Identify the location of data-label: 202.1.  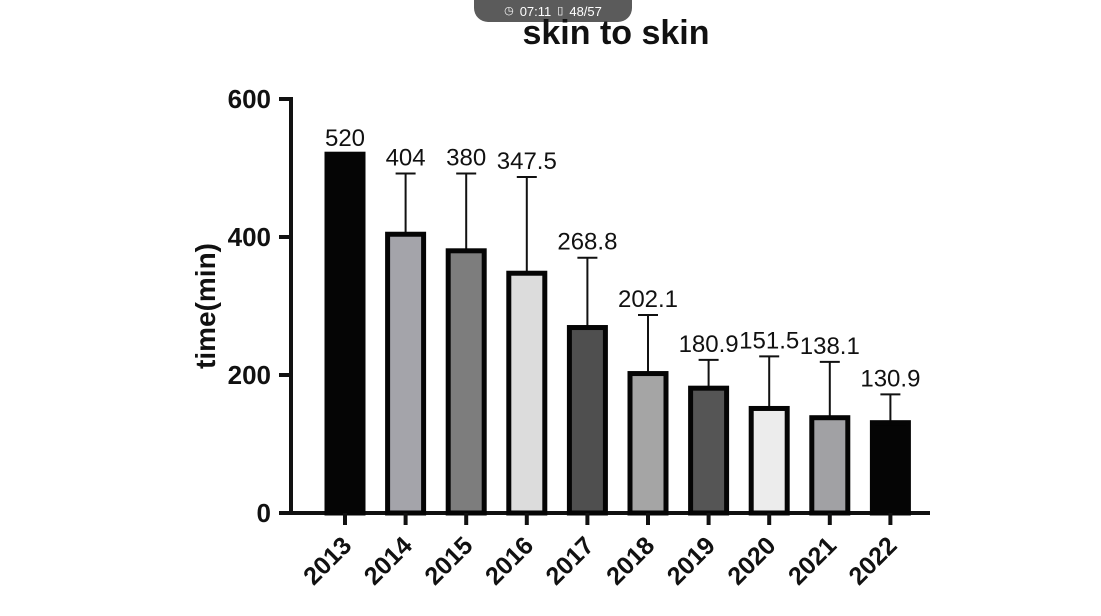
(648, 299).